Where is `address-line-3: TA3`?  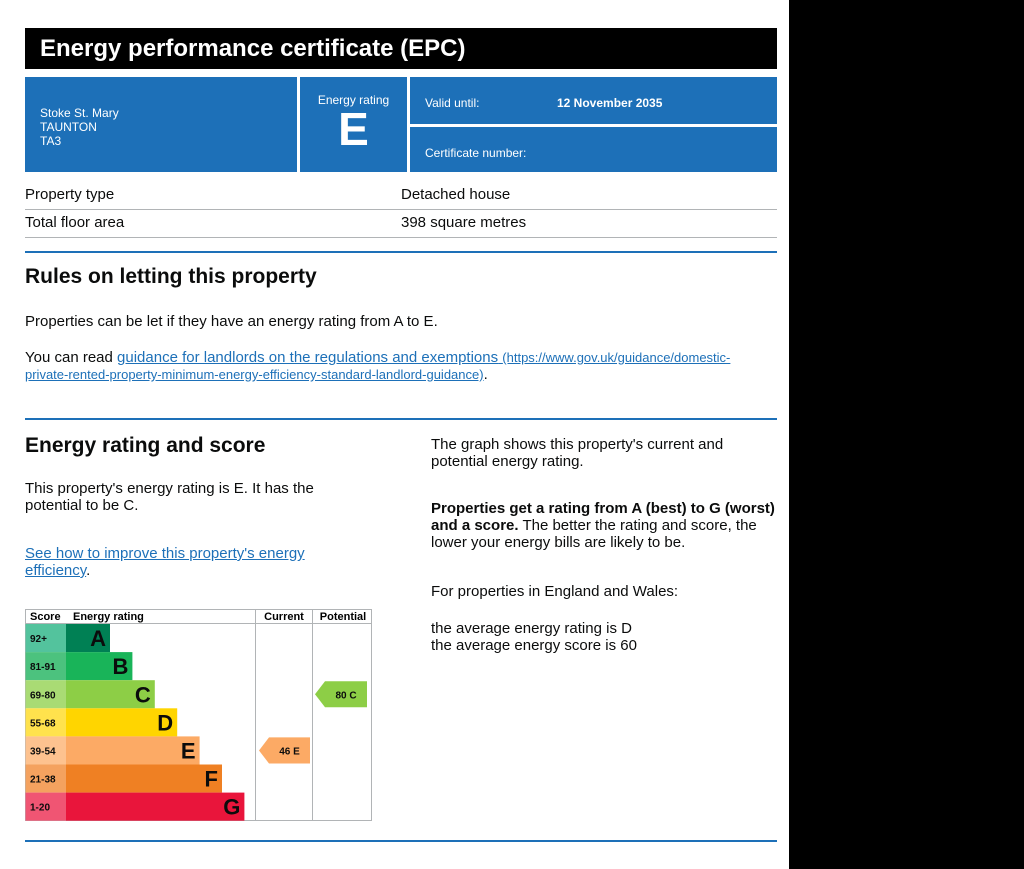
address-line-3: TA3 is located at coordinates (51, 141).